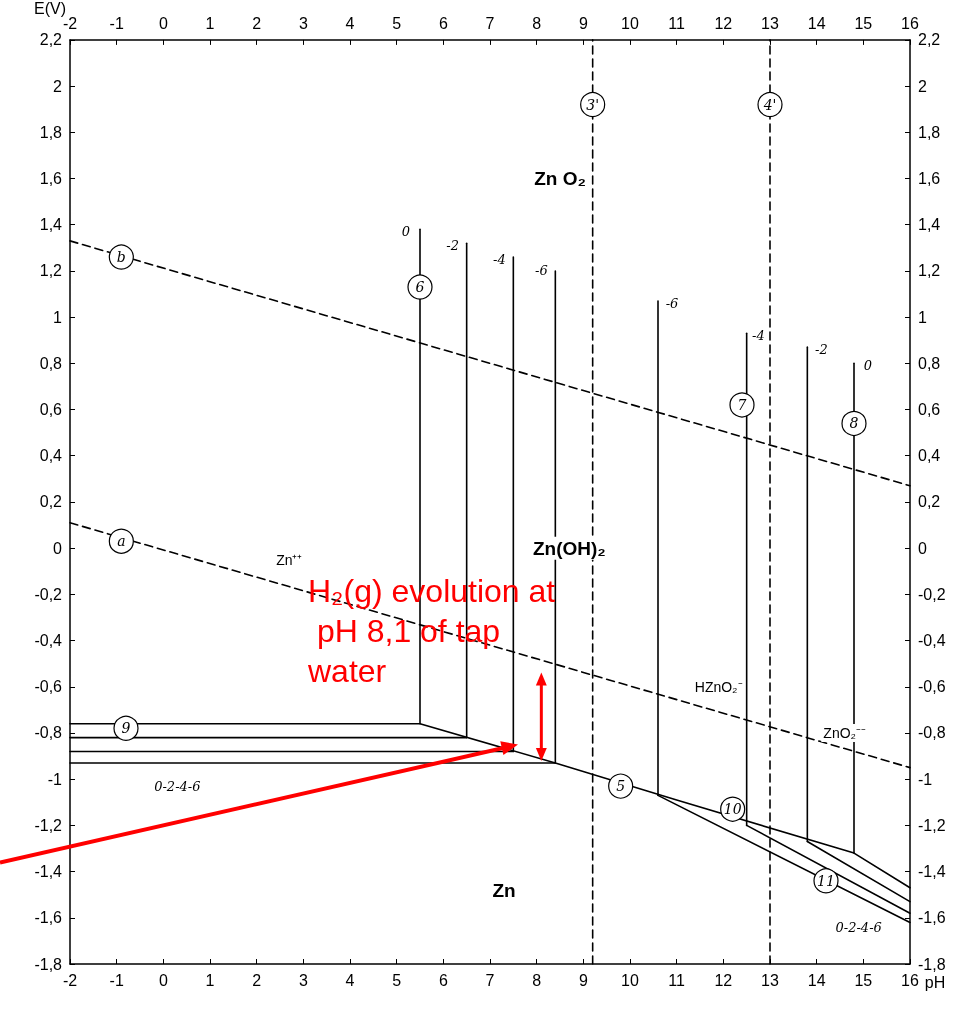 The image size is (972, 1012). Describe the element at coordinates (932, 964) in the screenshot. I see `y2-tick-label: -1,8` at that location.